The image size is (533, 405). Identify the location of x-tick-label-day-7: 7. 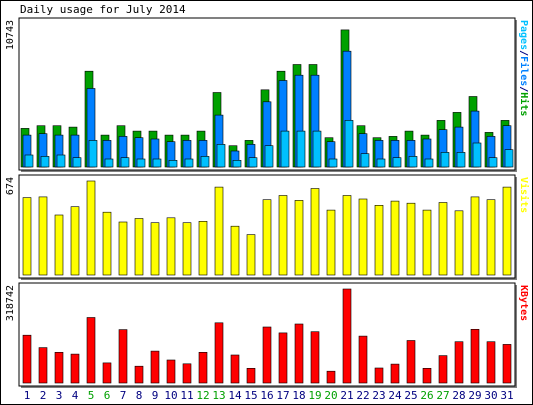
(123, 395).